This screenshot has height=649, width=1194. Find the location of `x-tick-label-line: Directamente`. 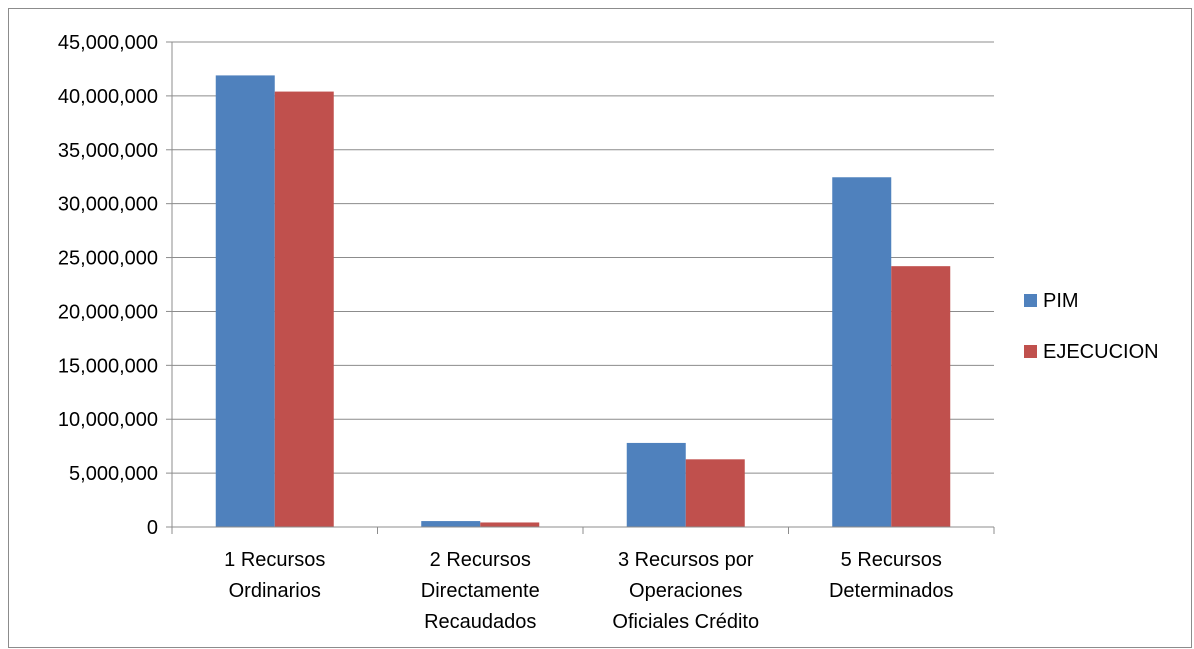

x-tick-label-line: Directamente is located at coordinates (480, 591).